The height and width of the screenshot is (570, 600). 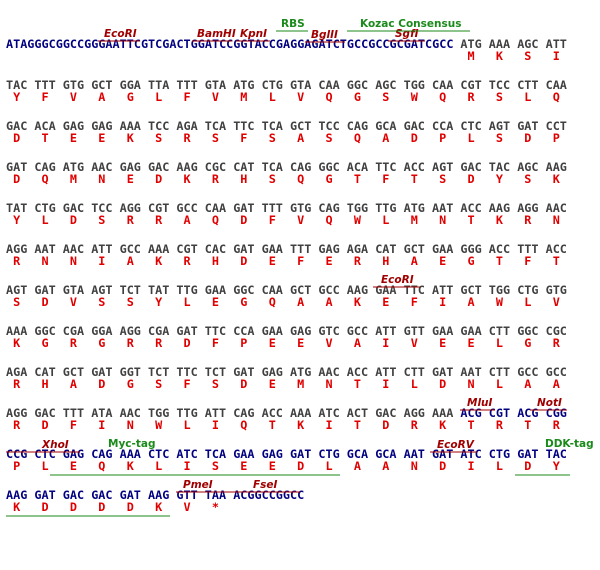 What do you see at coordinates (215, 331) in the screenshot?
I see `codon: TTC` at bounding box center [215, 331].